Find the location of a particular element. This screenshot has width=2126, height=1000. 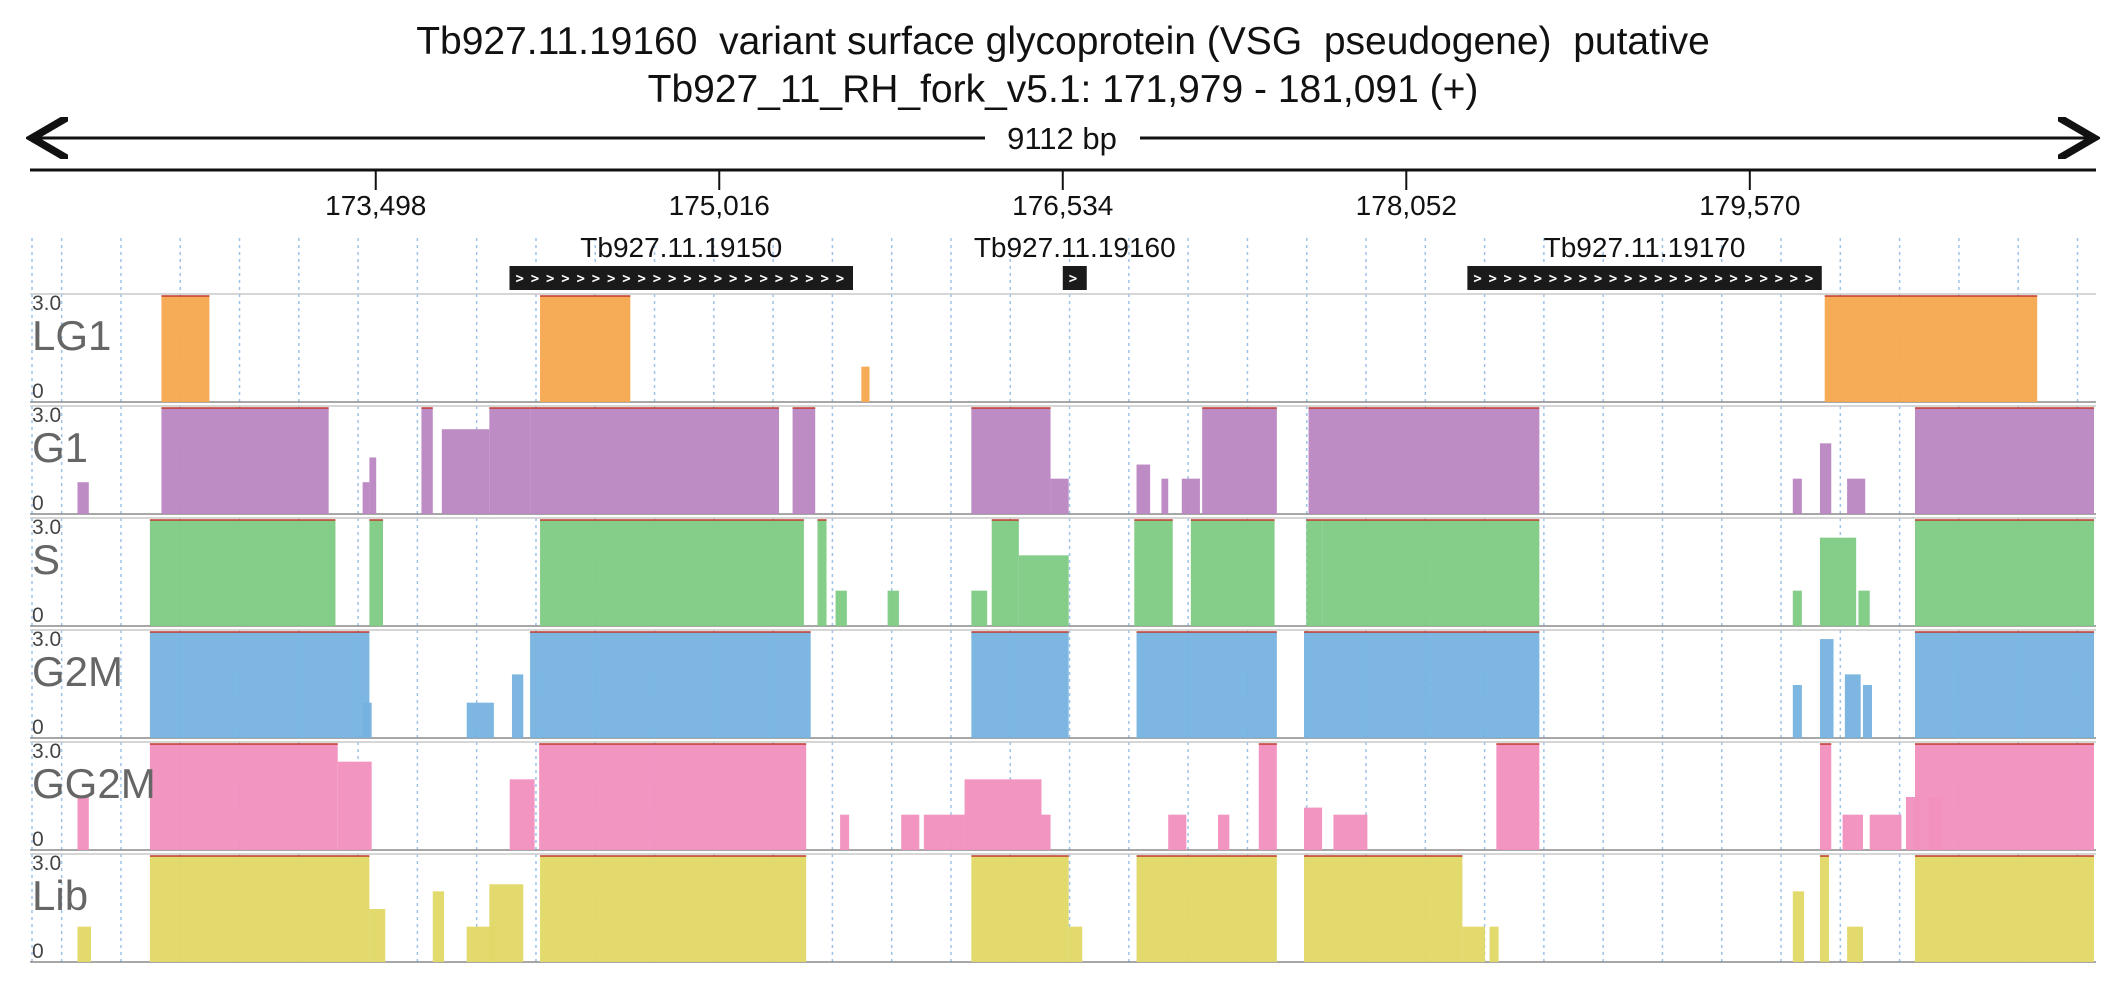

tick-label: 175,016 is located at coordinates (719, 205).